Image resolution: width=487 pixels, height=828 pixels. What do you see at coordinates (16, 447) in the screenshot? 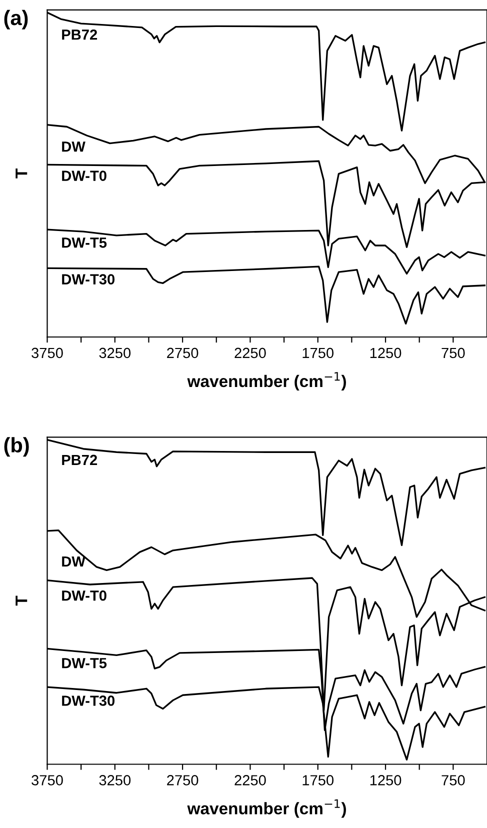
I see `chart-title: (b)` at bounding box center [16, 447].